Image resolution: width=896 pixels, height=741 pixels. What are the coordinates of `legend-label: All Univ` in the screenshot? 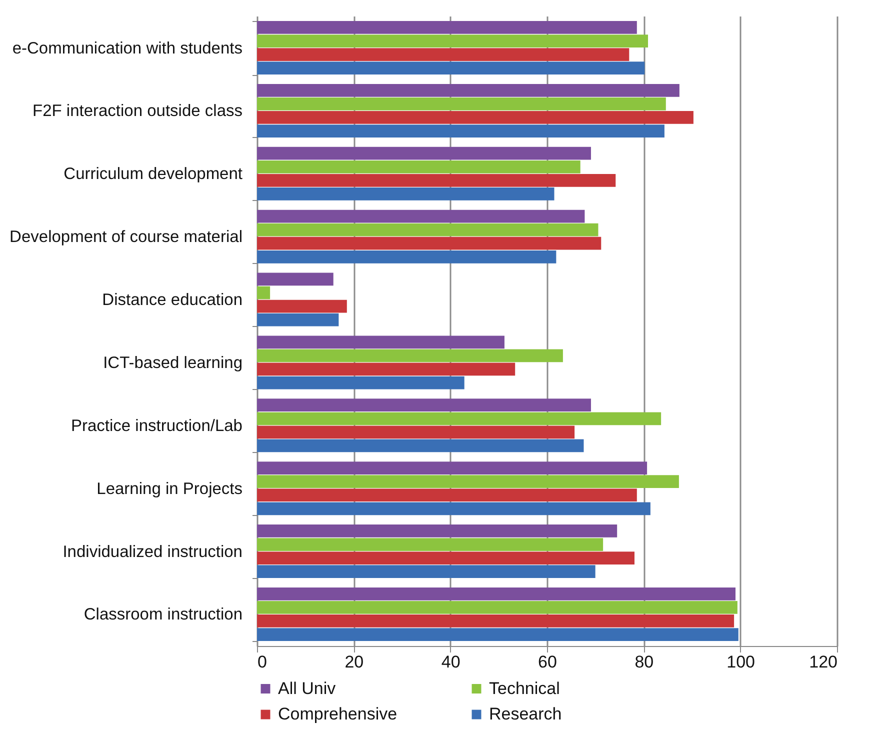 It's located at (307, 688).